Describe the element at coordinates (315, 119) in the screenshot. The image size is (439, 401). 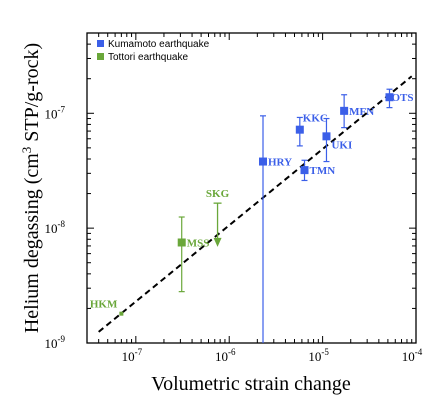
I see `point-label: KKC` at that location.